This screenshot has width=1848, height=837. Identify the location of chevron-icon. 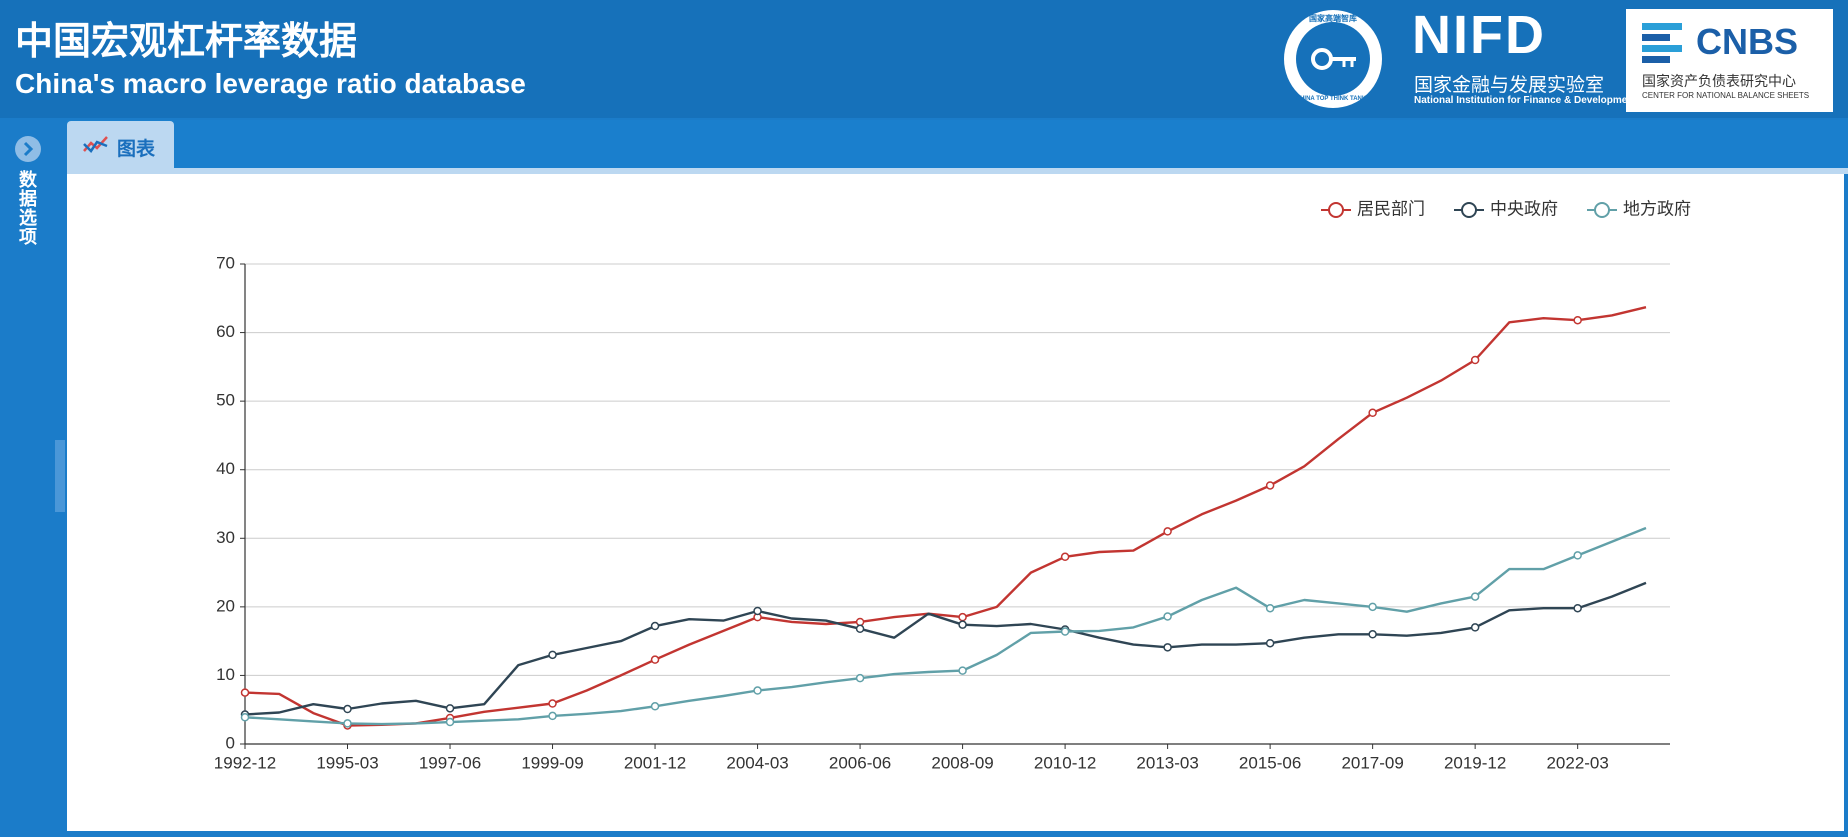
(28, 149).